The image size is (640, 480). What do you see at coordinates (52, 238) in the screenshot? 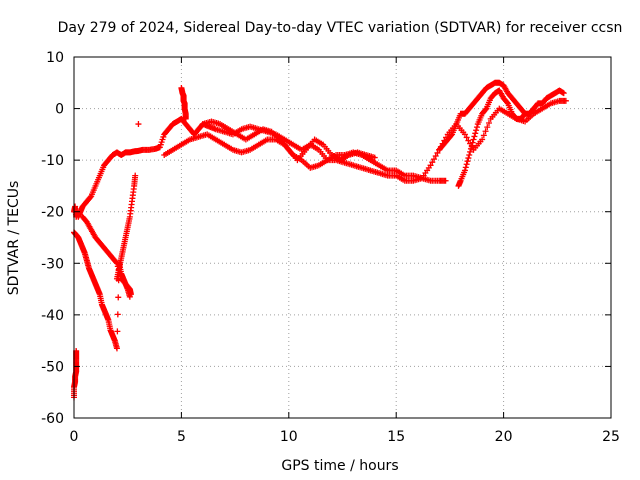
I see `y-tick-labels: -60 -50 -40 -30 -20 -10 0 10` at bounding box center [52, 238].